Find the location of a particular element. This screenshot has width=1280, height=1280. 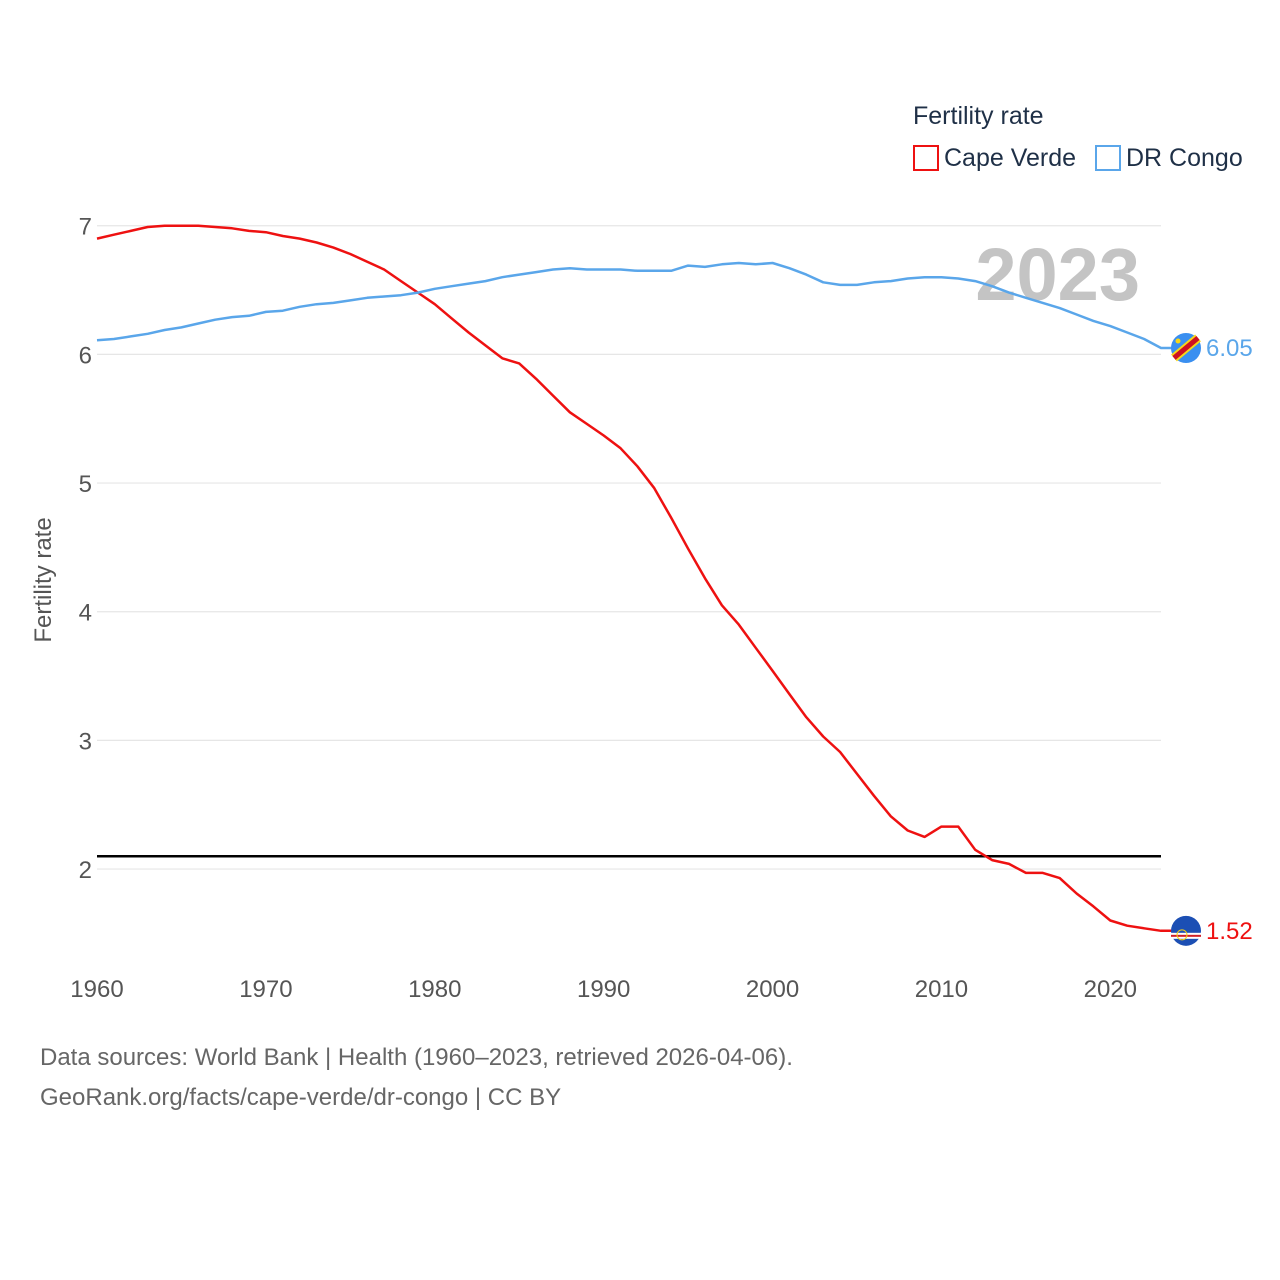

y-tick-label-3: 3 is located at coordinates (85, 741).